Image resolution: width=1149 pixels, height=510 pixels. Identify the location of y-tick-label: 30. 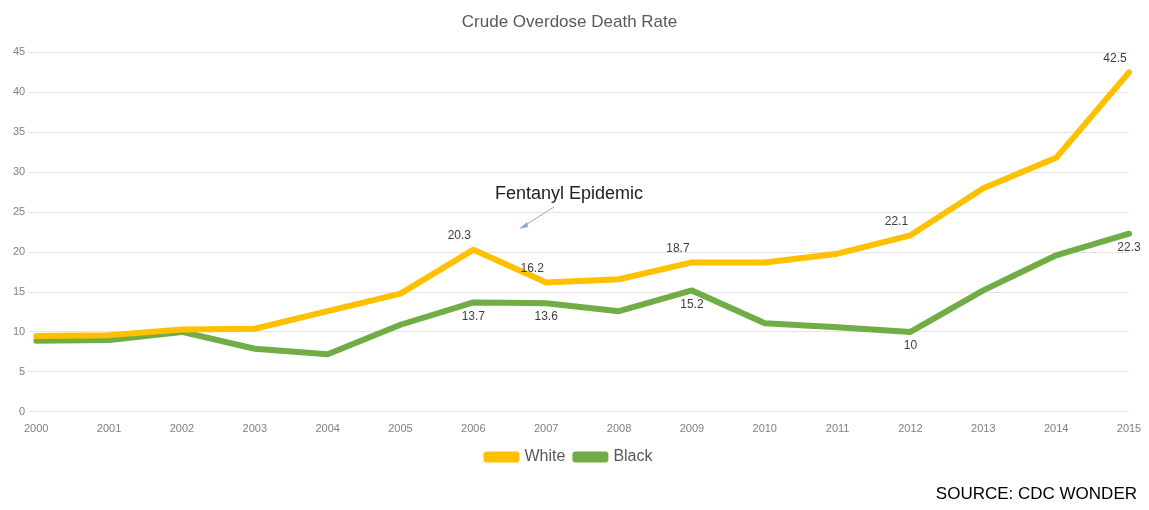
(19, 171).